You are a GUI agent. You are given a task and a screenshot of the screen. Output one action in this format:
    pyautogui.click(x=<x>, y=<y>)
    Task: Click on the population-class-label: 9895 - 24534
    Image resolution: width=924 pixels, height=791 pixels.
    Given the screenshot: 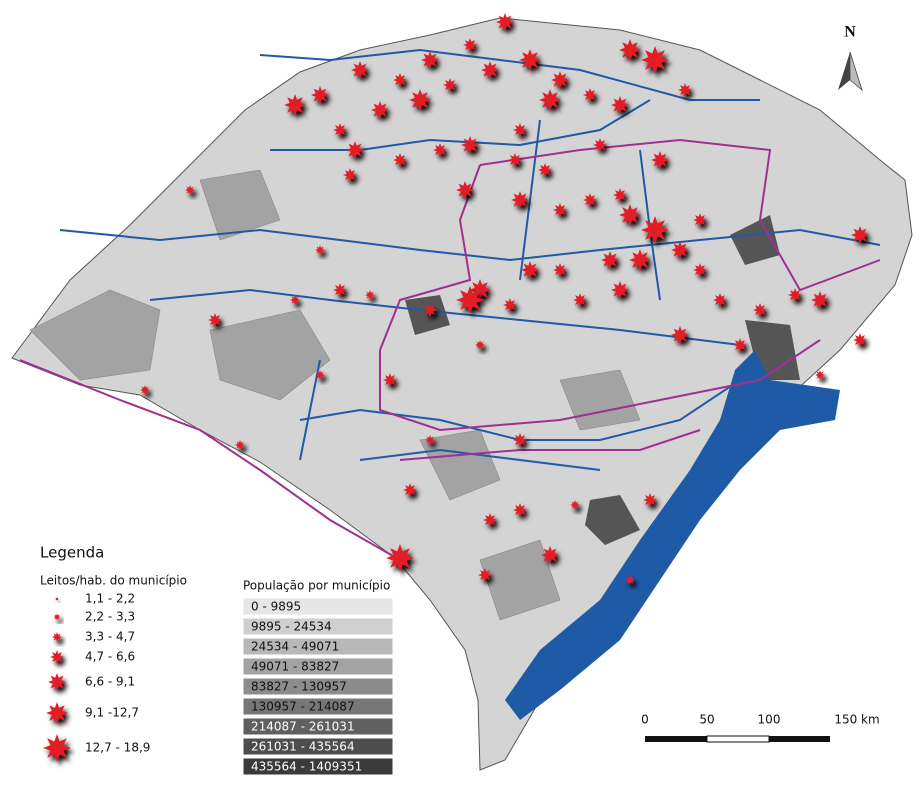 What is the action you would take?
    pyautogui.click(x=291, y=627)
    